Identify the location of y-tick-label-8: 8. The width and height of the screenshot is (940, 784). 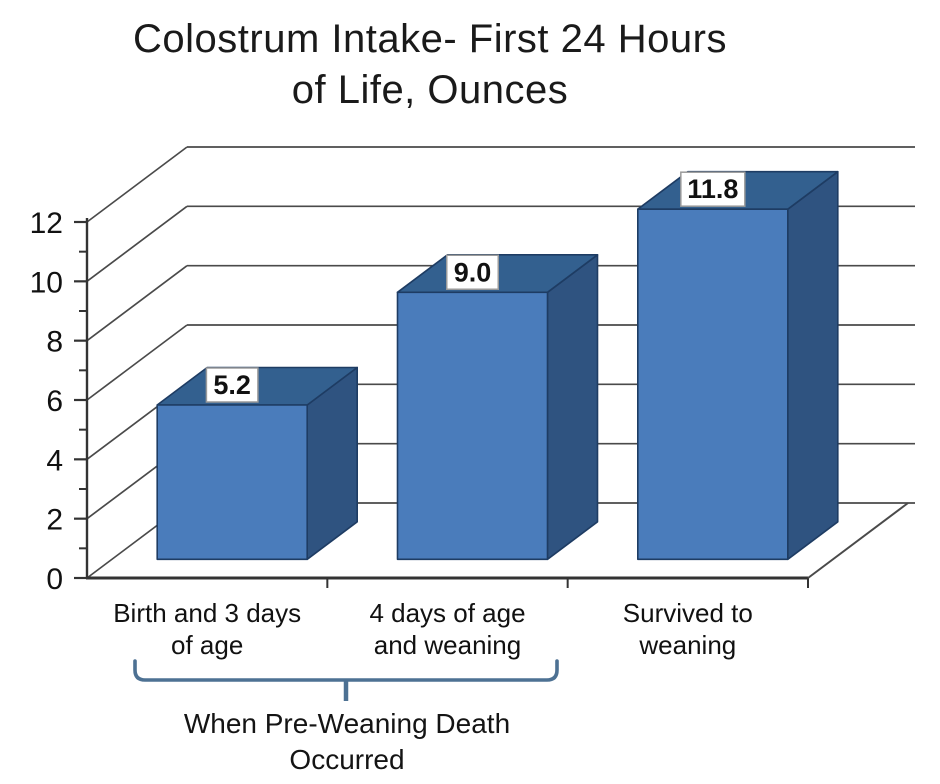
(54, 342).